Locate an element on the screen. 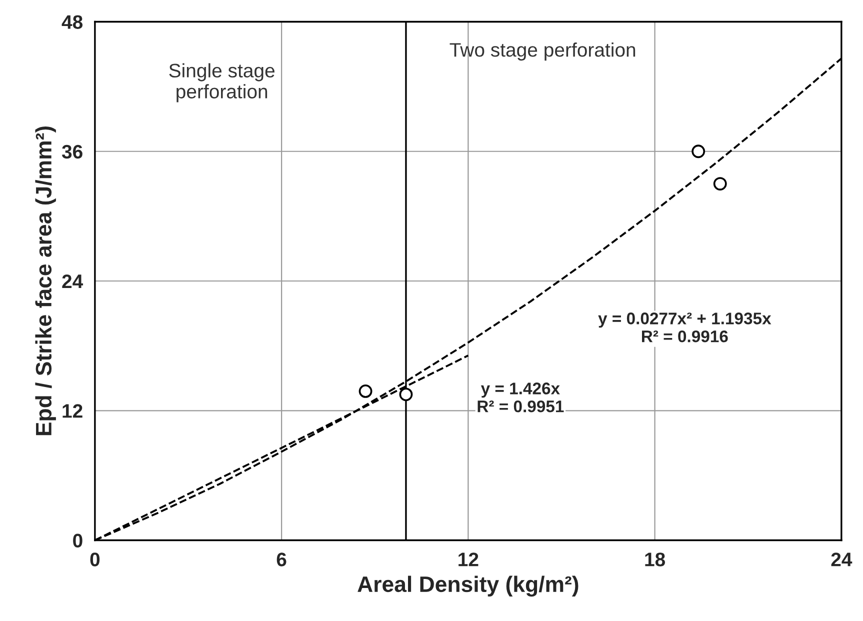 The width and height of the screenshot is (863, 621). x-tick-label: 24 is located at coordinates (841, 559).